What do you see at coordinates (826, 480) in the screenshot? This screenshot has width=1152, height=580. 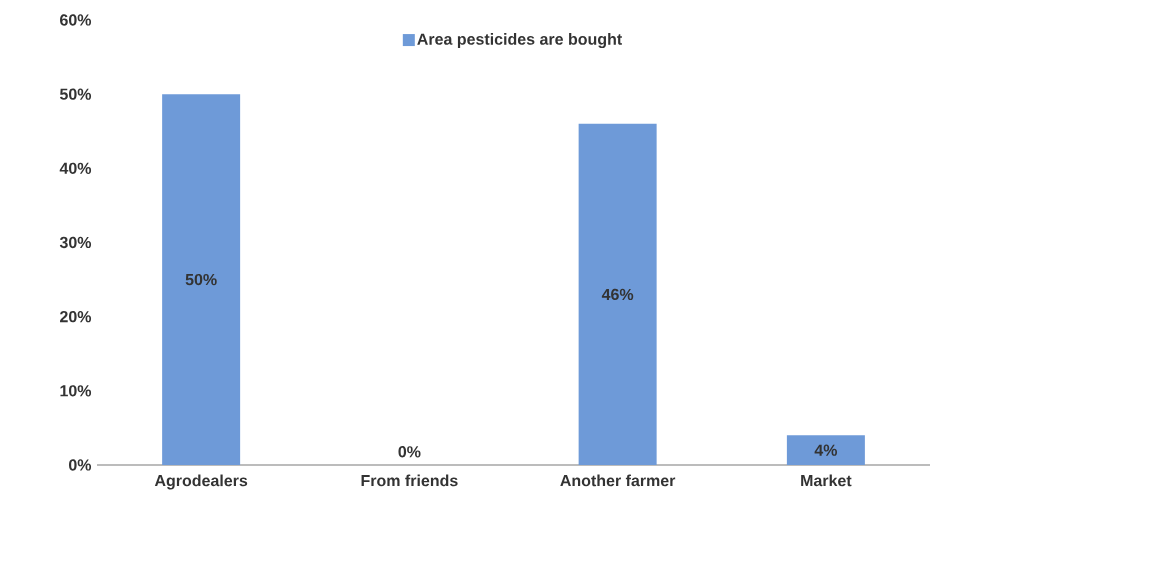 I see `x-tick-label: Market` at bounding box center [826, 480].